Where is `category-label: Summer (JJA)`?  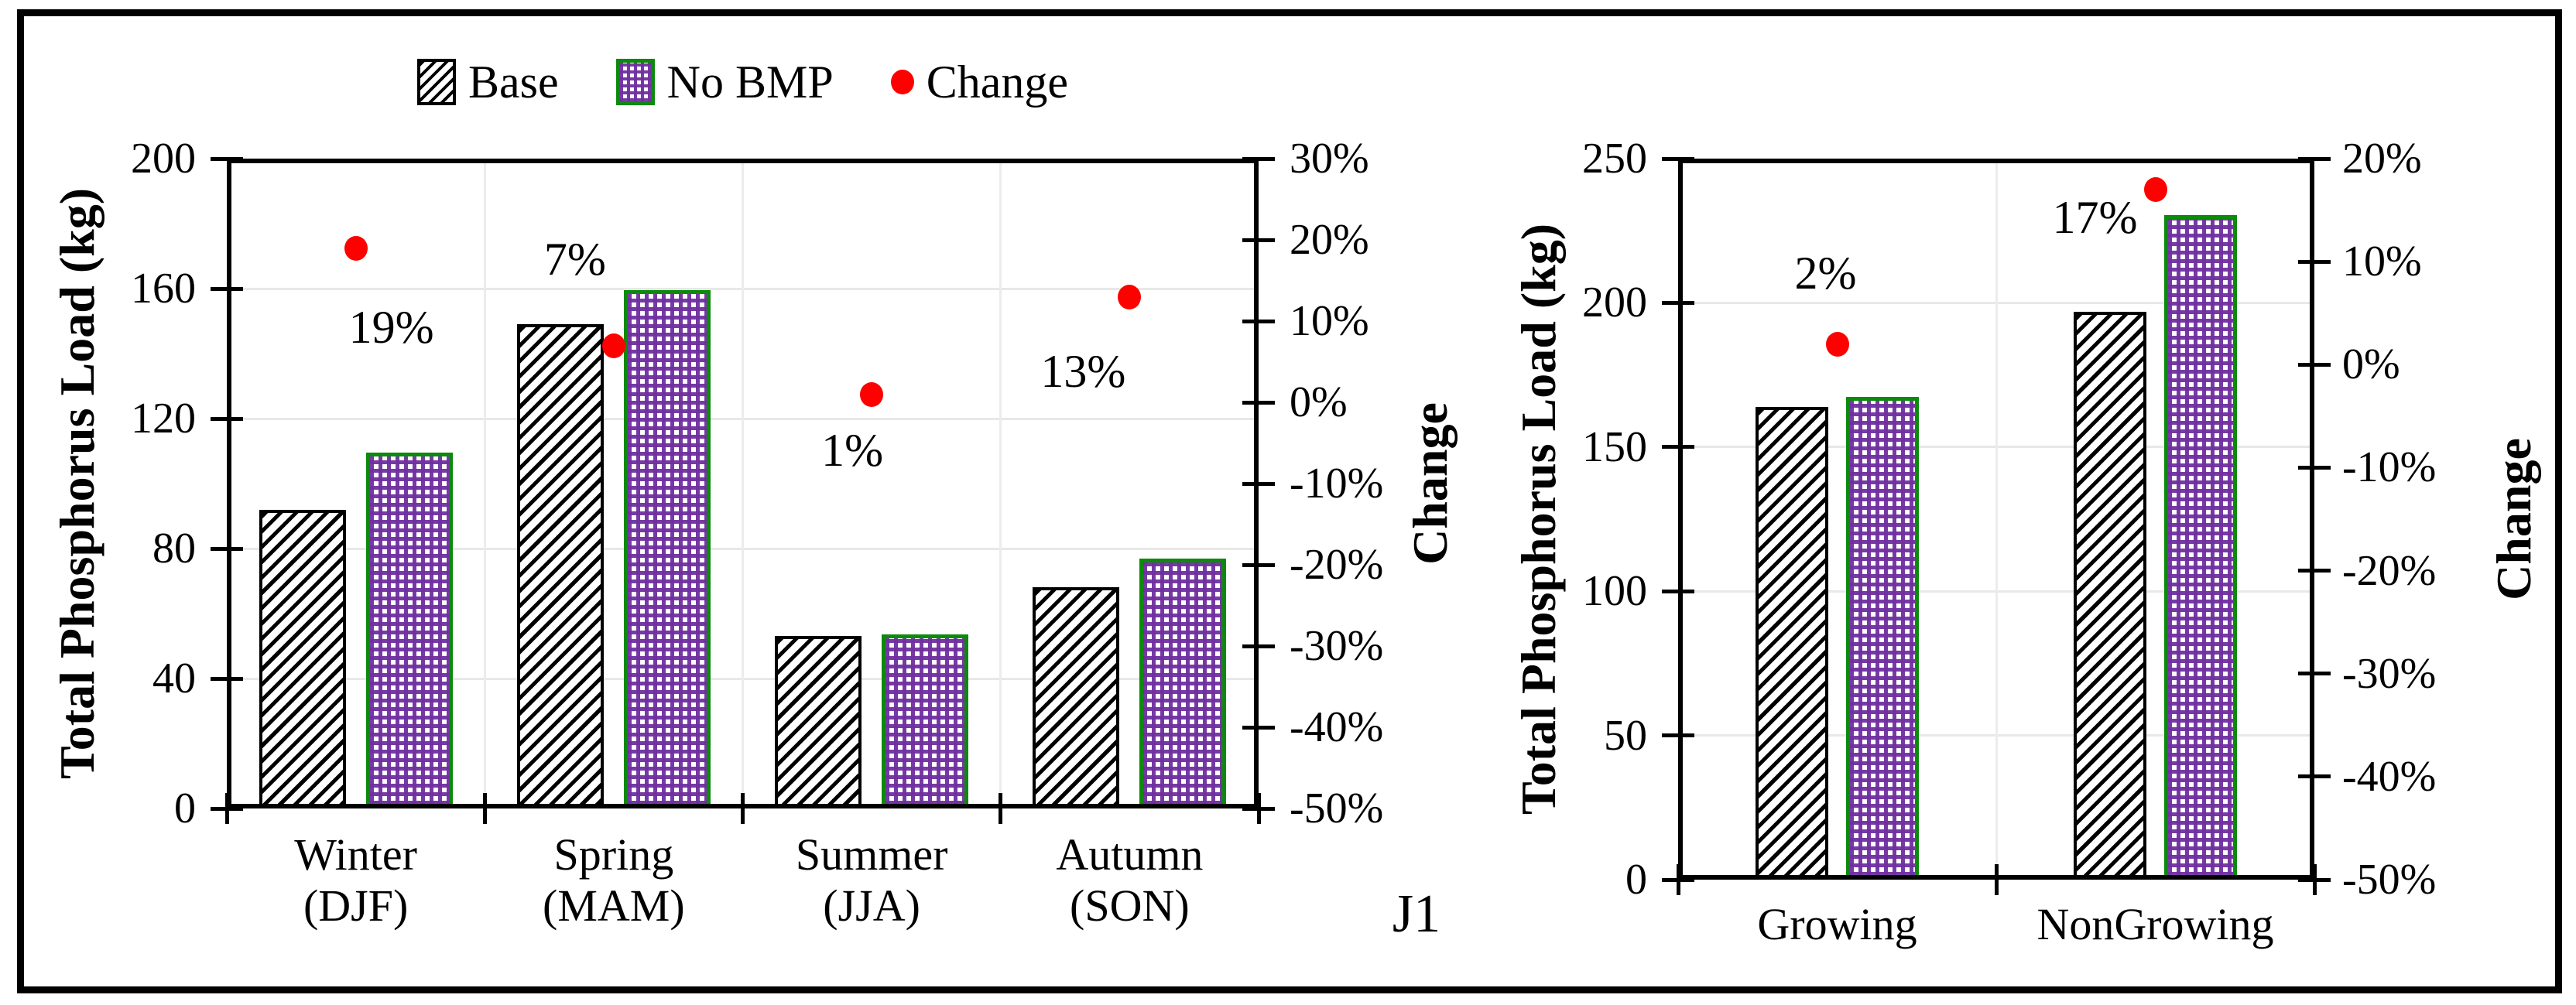 category-label: Summer (JJA) is located at coordinates (872, 880).